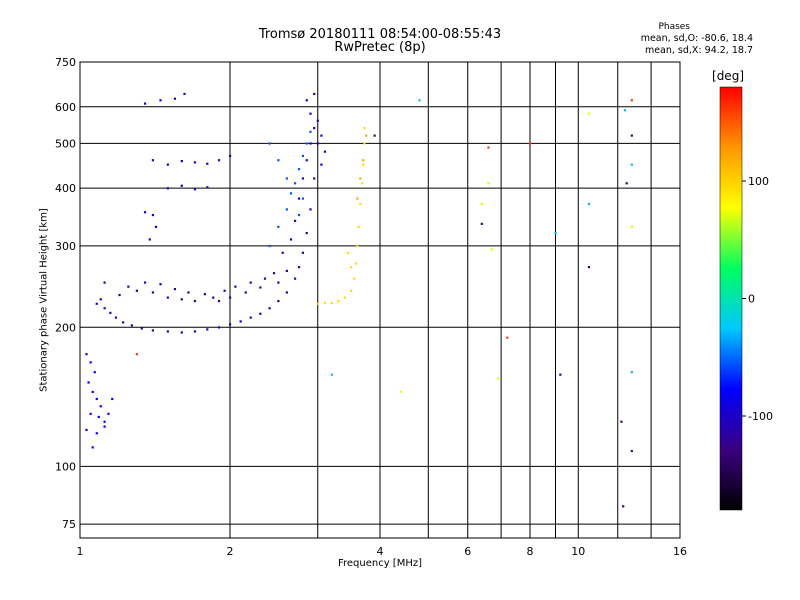 The image size is (800, 600). Describe the element at coordinates (80, 551) in the screenshot. I see `x-tick-label: 1` at that location.